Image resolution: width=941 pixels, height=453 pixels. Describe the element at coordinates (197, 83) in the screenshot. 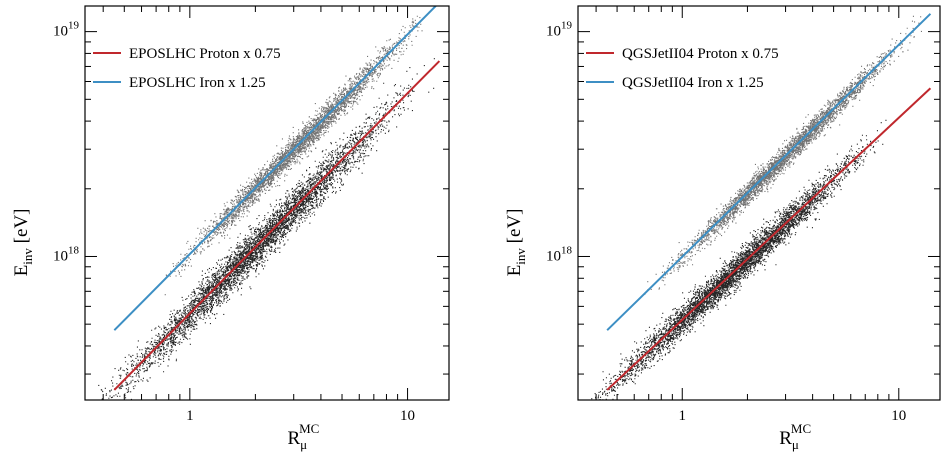

I see `legend-label: EPOSLHC Iron x 1.25` at that location.